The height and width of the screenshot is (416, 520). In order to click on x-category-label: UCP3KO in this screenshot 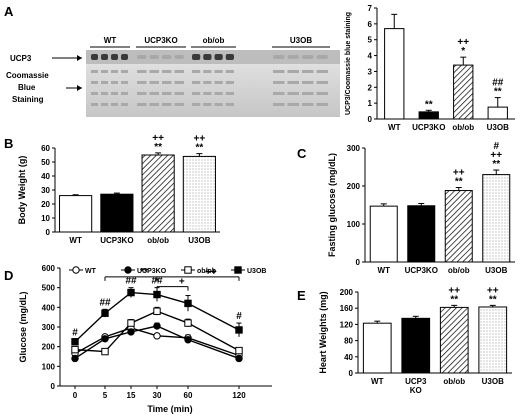, I will do `click(421, 270)`.